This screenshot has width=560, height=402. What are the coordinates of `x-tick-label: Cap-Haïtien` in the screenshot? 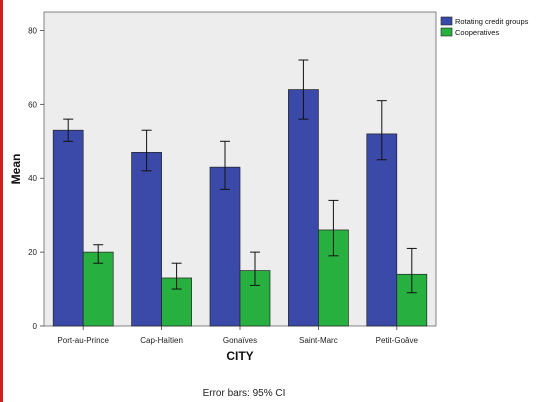 It's located at (161, 340).